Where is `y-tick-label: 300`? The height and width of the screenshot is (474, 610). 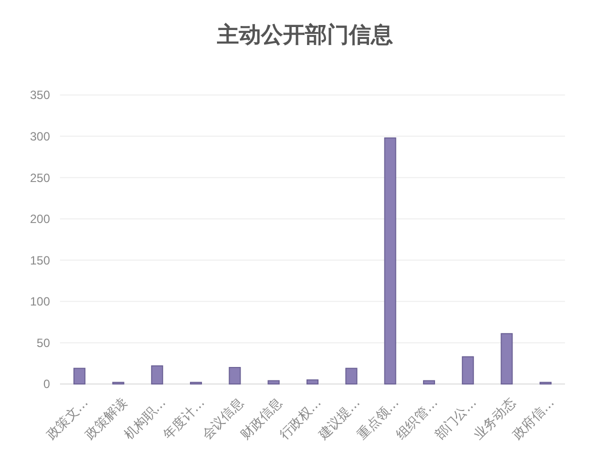
y-tick-label: 300 is located at coordinates (40, 136).